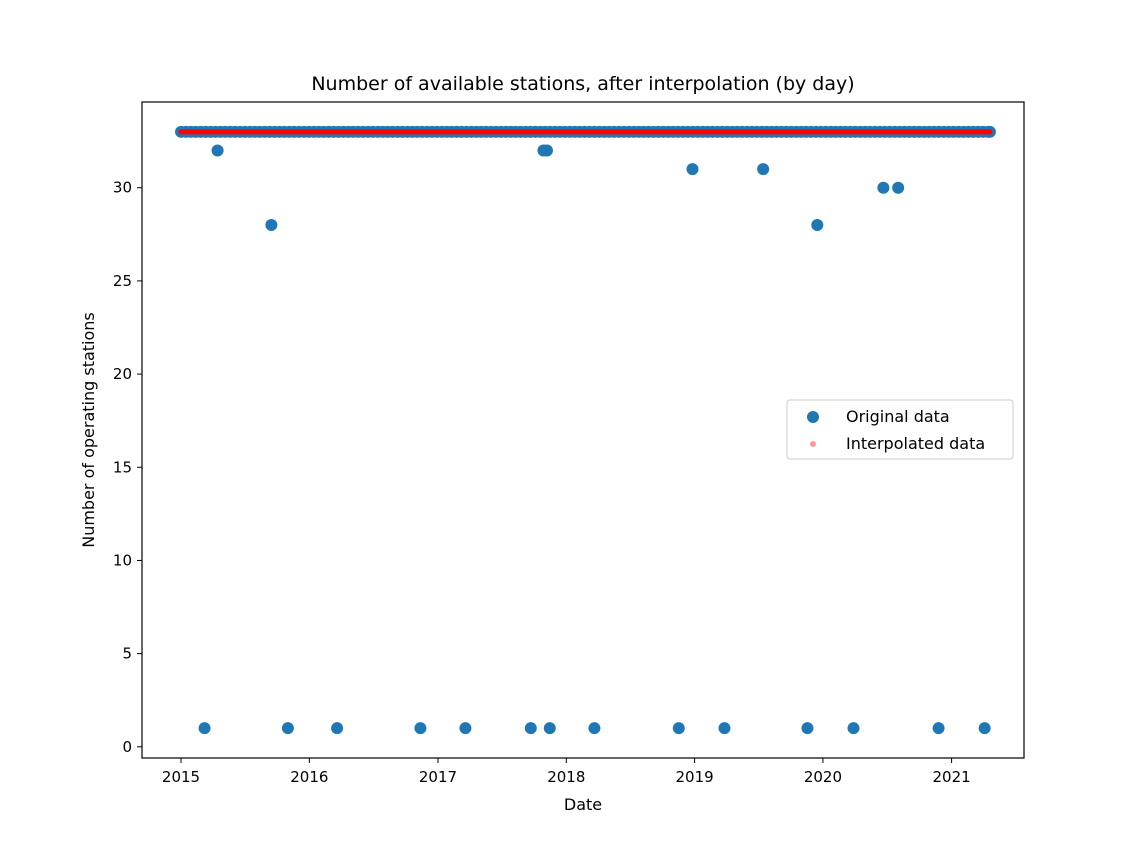 This screenshot has height=852, width=1137. What do you see at coordinates (813, 444) in the screenshot?
I see `legend-marker-interpolated` at bounding box center [813, 444].